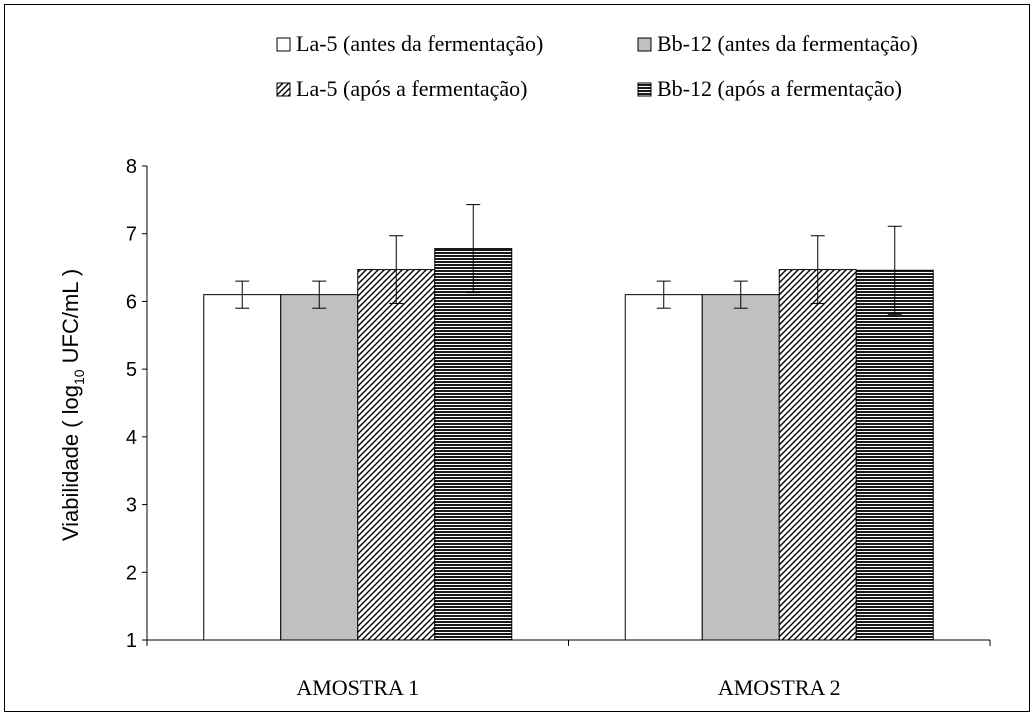 The image size is (1036, 716). What do you see at coordinates (419, 43) in the screenshot?
I see `legend-label-la5-antes: La-5 (antes da fermentação)` at bounding box center [419, 43].